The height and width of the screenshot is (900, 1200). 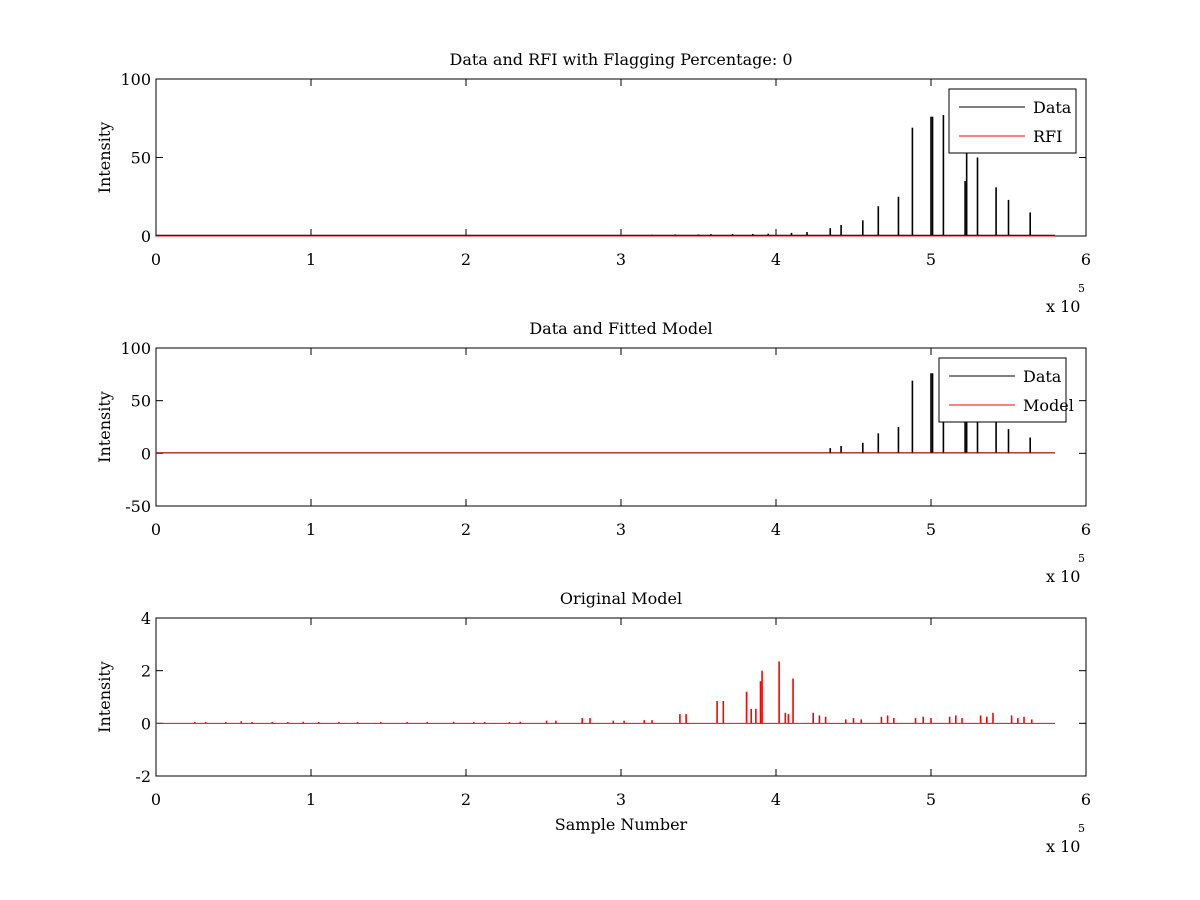 I want to click on chart-title: Data and RFI with Flagging Percentage: 0, so click(x=620, y=59).